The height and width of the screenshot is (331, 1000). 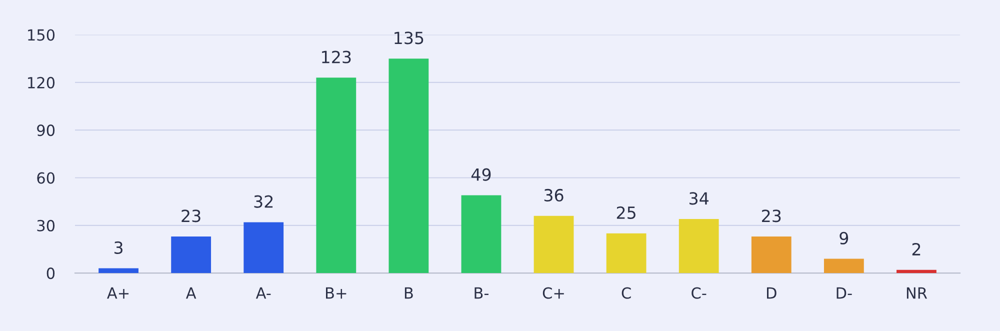 I want to click on x-tick-label: D-, so click(x=844, y=293).